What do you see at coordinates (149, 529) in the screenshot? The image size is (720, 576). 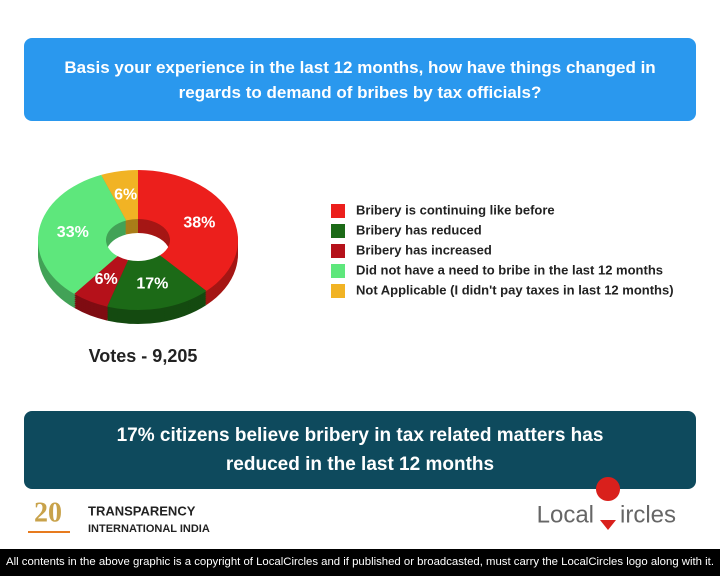 I see `transparency-line2: INTERNATIONAL INDIA` at bounding box center [149, 529].